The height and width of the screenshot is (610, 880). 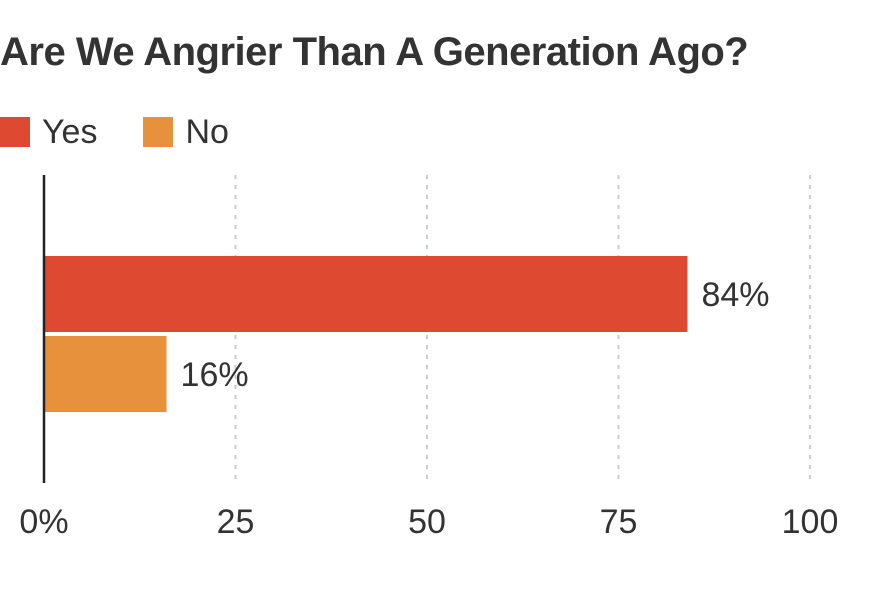 What do you see at coordinates (366, 294) in the screenshot?
I see `bar-yes` at bounding box center [366, 294].